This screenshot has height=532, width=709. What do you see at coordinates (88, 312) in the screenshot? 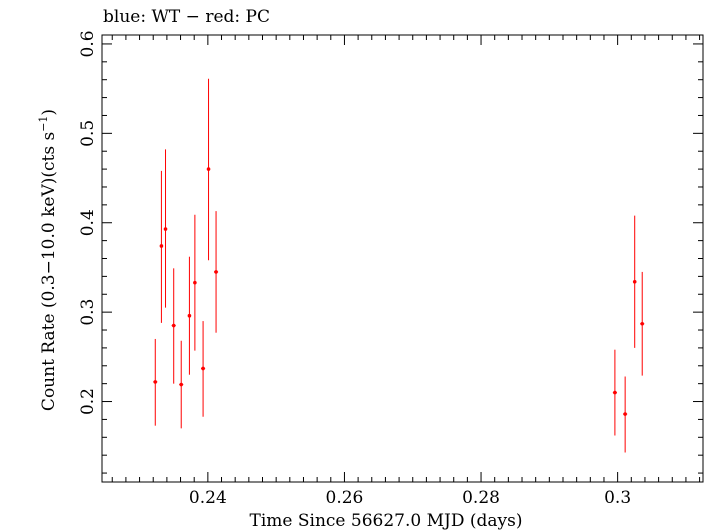
I see `y-tick-label: 0.3` at bounding box center [88, 312].